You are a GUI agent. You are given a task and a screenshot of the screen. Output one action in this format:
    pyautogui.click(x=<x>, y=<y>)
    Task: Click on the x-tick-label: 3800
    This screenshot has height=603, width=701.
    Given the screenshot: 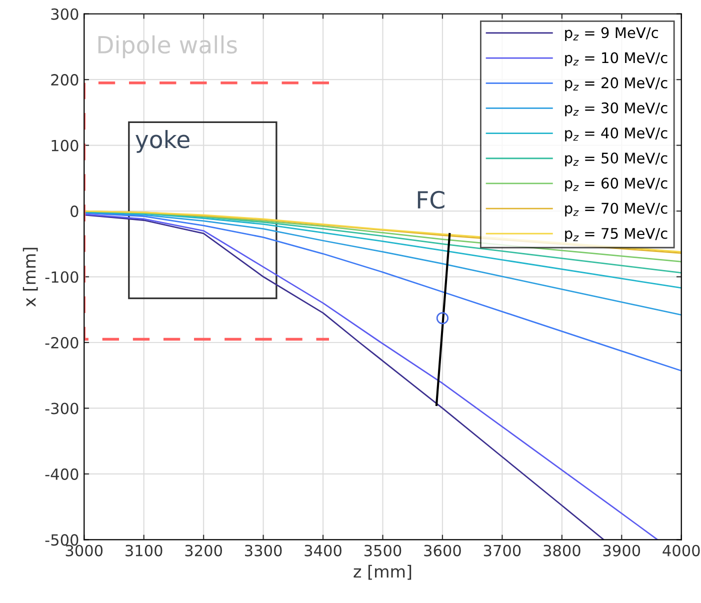 What is the action you would take?
    pyautogui.click(x=562, y=550)
    